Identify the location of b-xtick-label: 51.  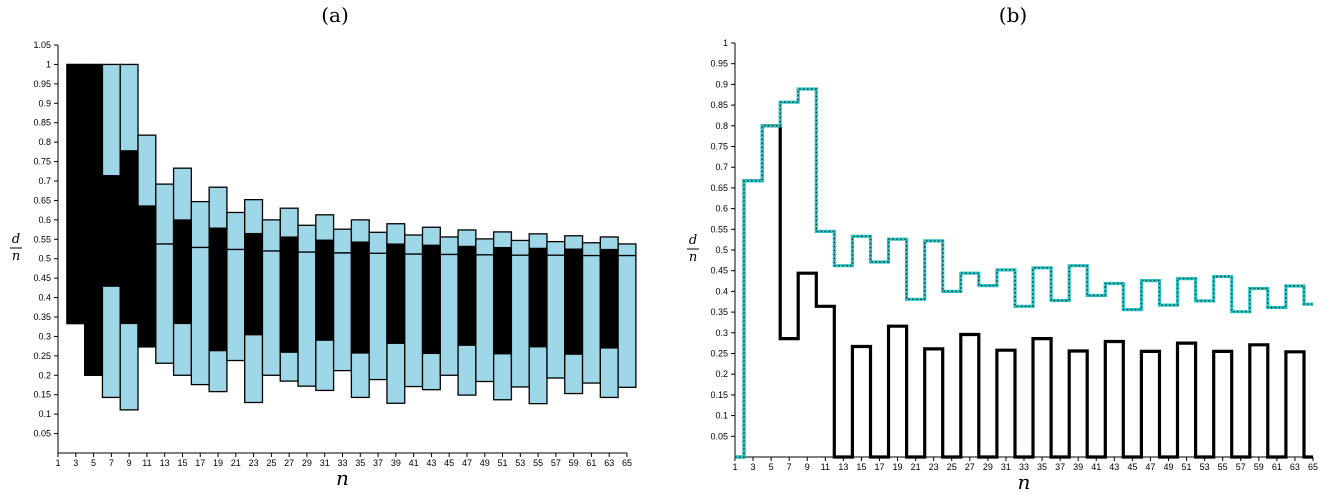
(1187, 467).